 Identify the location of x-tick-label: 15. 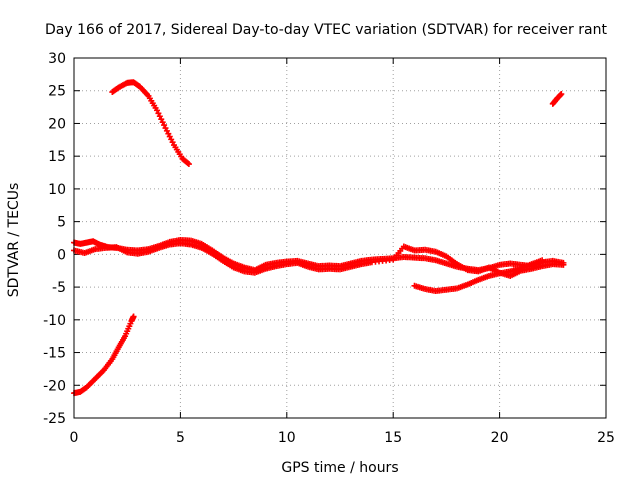
(393, 438).